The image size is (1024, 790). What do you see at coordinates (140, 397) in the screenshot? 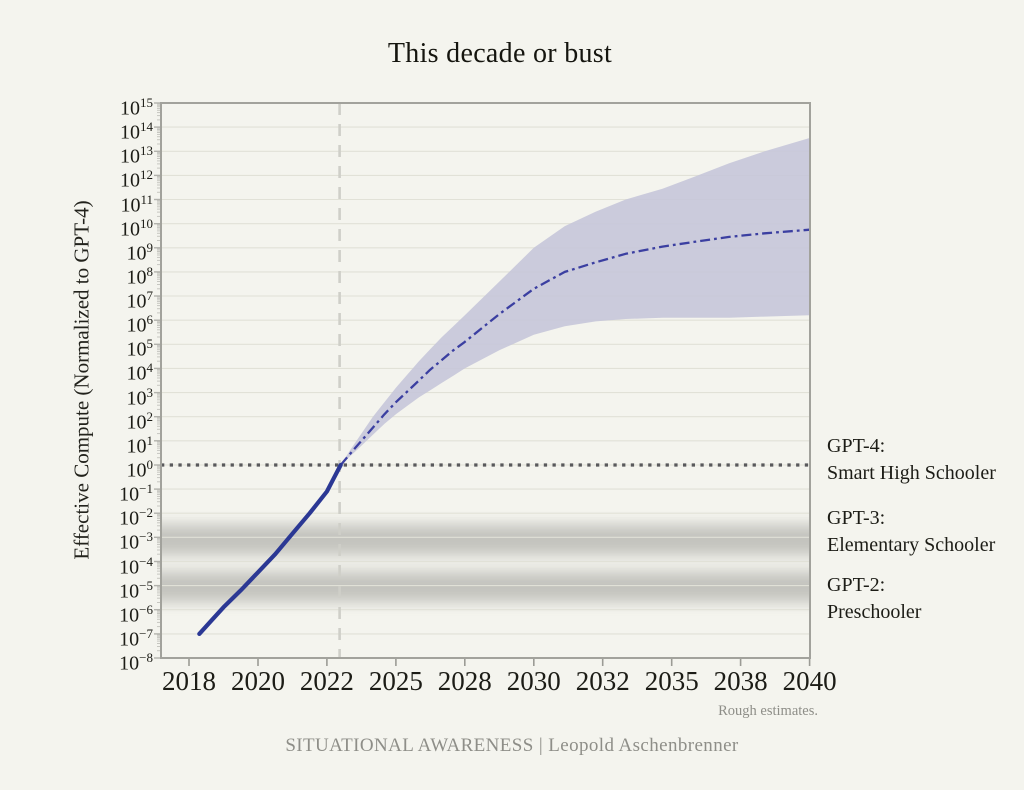
I see `y-tick-label: 10³` at bounding box center [140, 397].